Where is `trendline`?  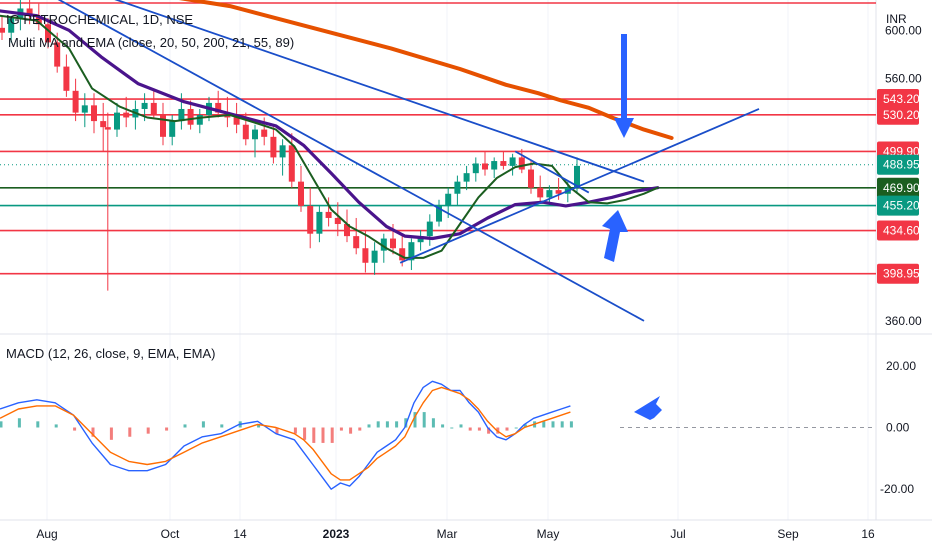
trendline is located at coordinates (552, 172).